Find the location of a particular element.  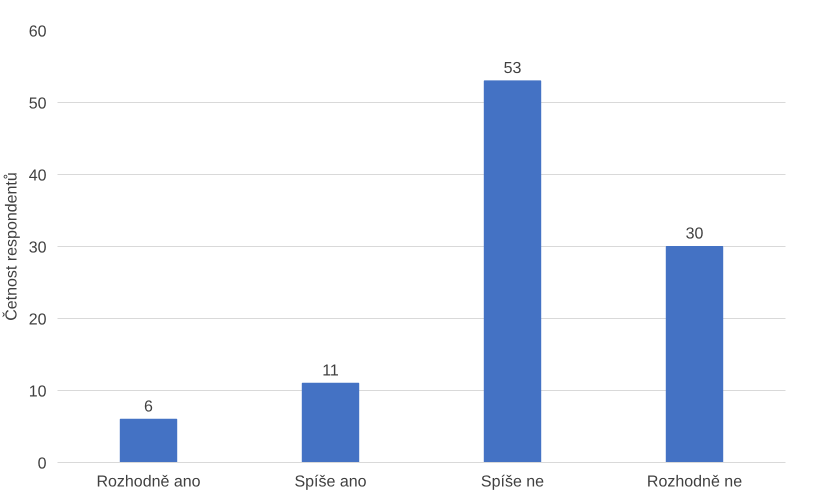

x-tick-label: Spíše ne is located at coordinates (512, 482).